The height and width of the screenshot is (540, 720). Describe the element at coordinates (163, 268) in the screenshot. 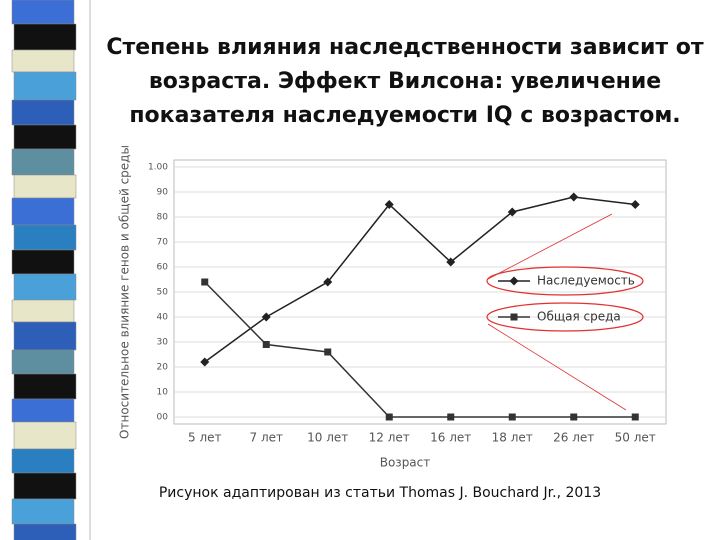

I see `y-tick-label: 60` at that location.